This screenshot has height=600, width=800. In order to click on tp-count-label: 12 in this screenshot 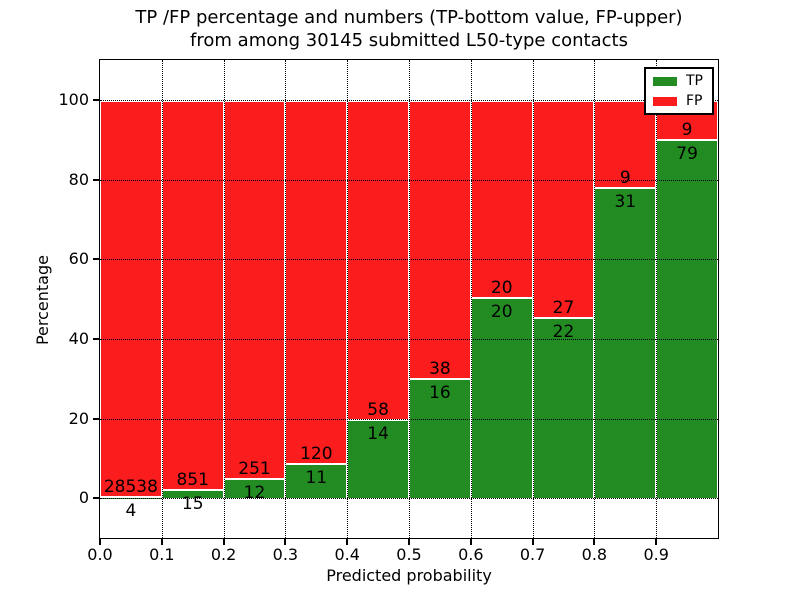, I will do `click(254, 493)`.